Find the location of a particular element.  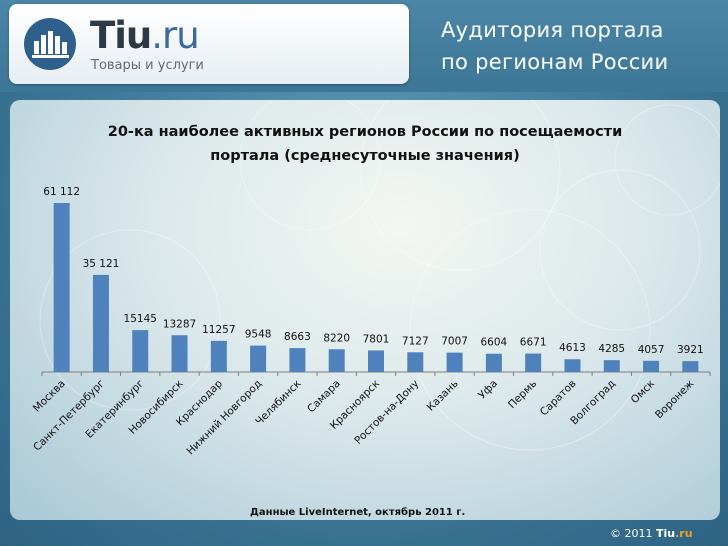

data-label: 35 121 is located at coordinates (101, 264).